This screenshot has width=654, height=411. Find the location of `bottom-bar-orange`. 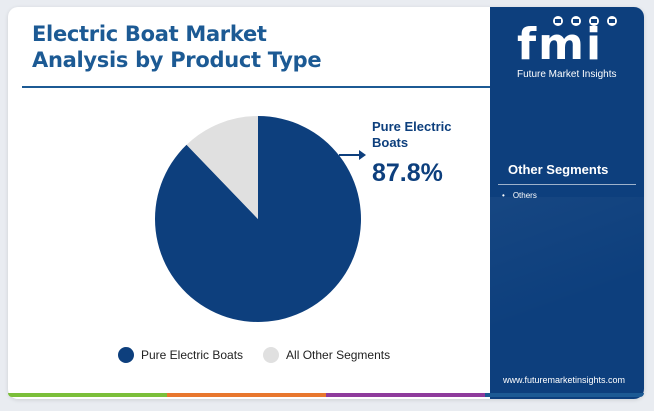

bottom-bar-orange is located at coordinates (246, 395).